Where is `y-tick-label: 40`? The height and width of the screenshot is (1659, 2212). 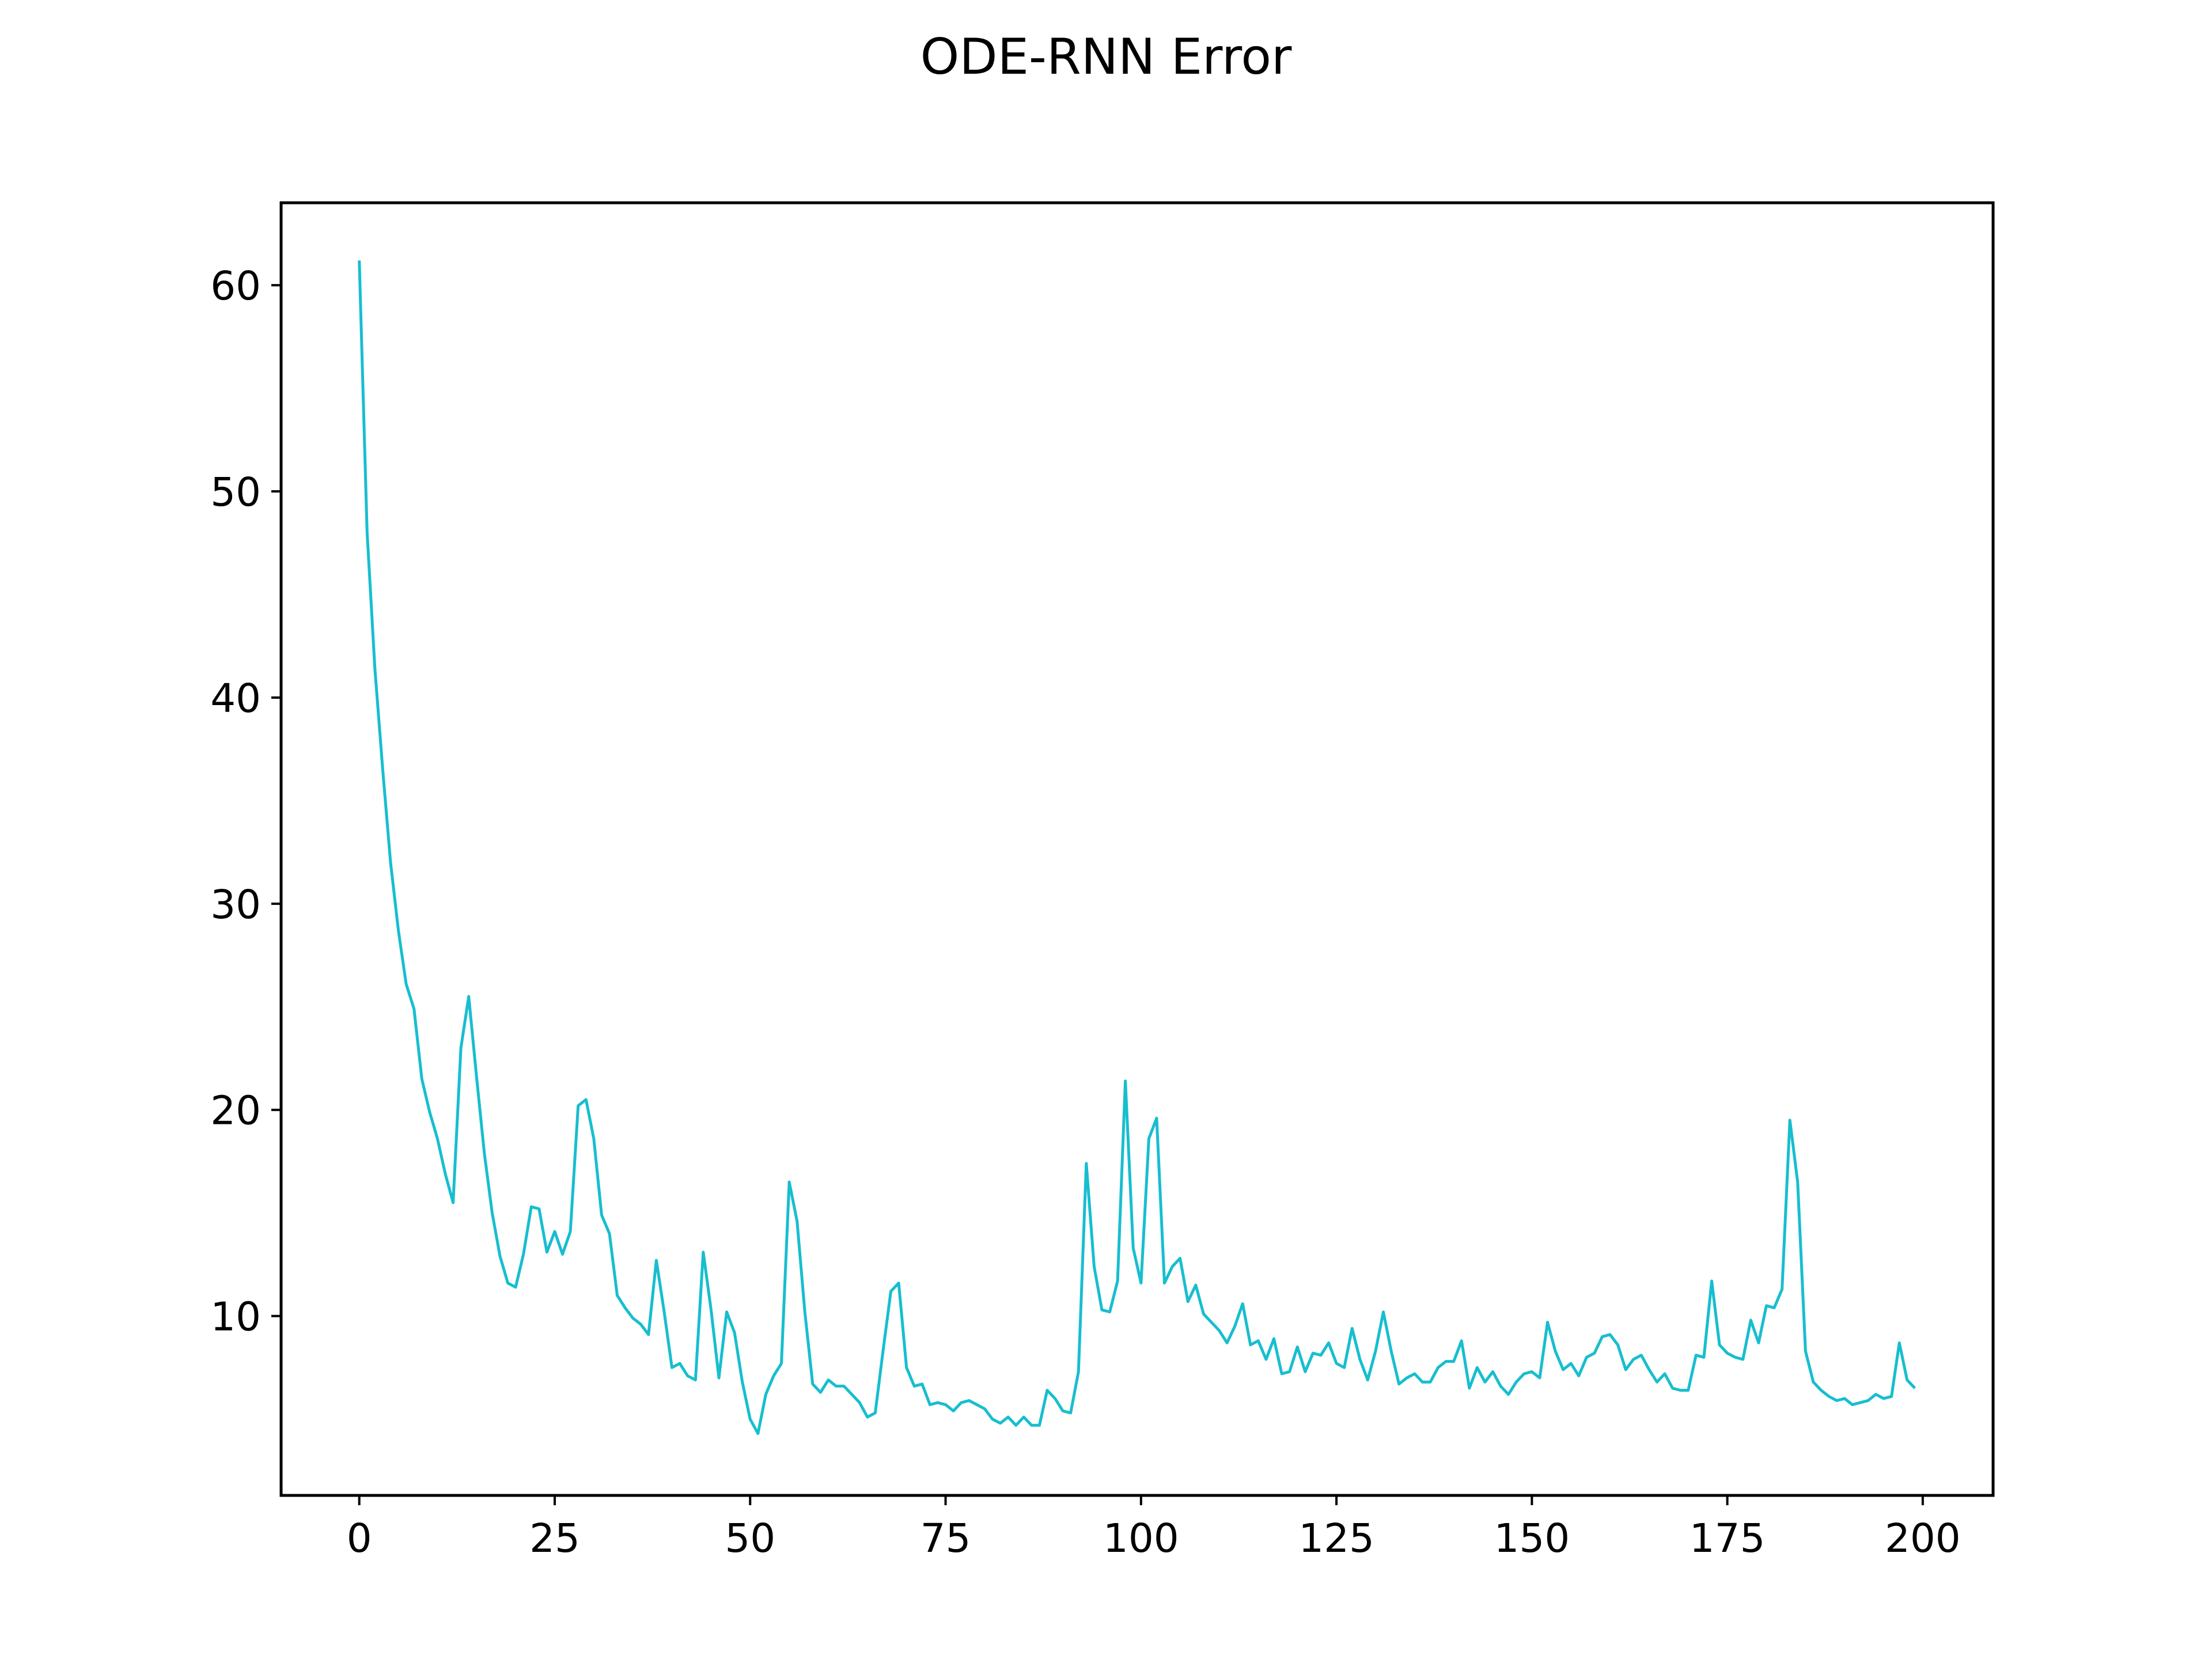 y-tick-label: 40 is located at coordinates (235, 699).